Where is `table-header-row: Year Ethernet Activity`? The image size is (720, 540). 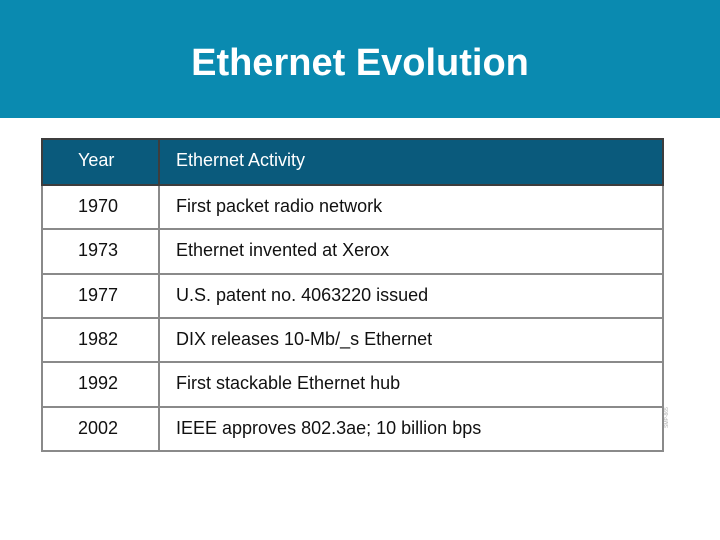
table-header-row: Year Ethernet Activity is located at coordinates (352, 162).